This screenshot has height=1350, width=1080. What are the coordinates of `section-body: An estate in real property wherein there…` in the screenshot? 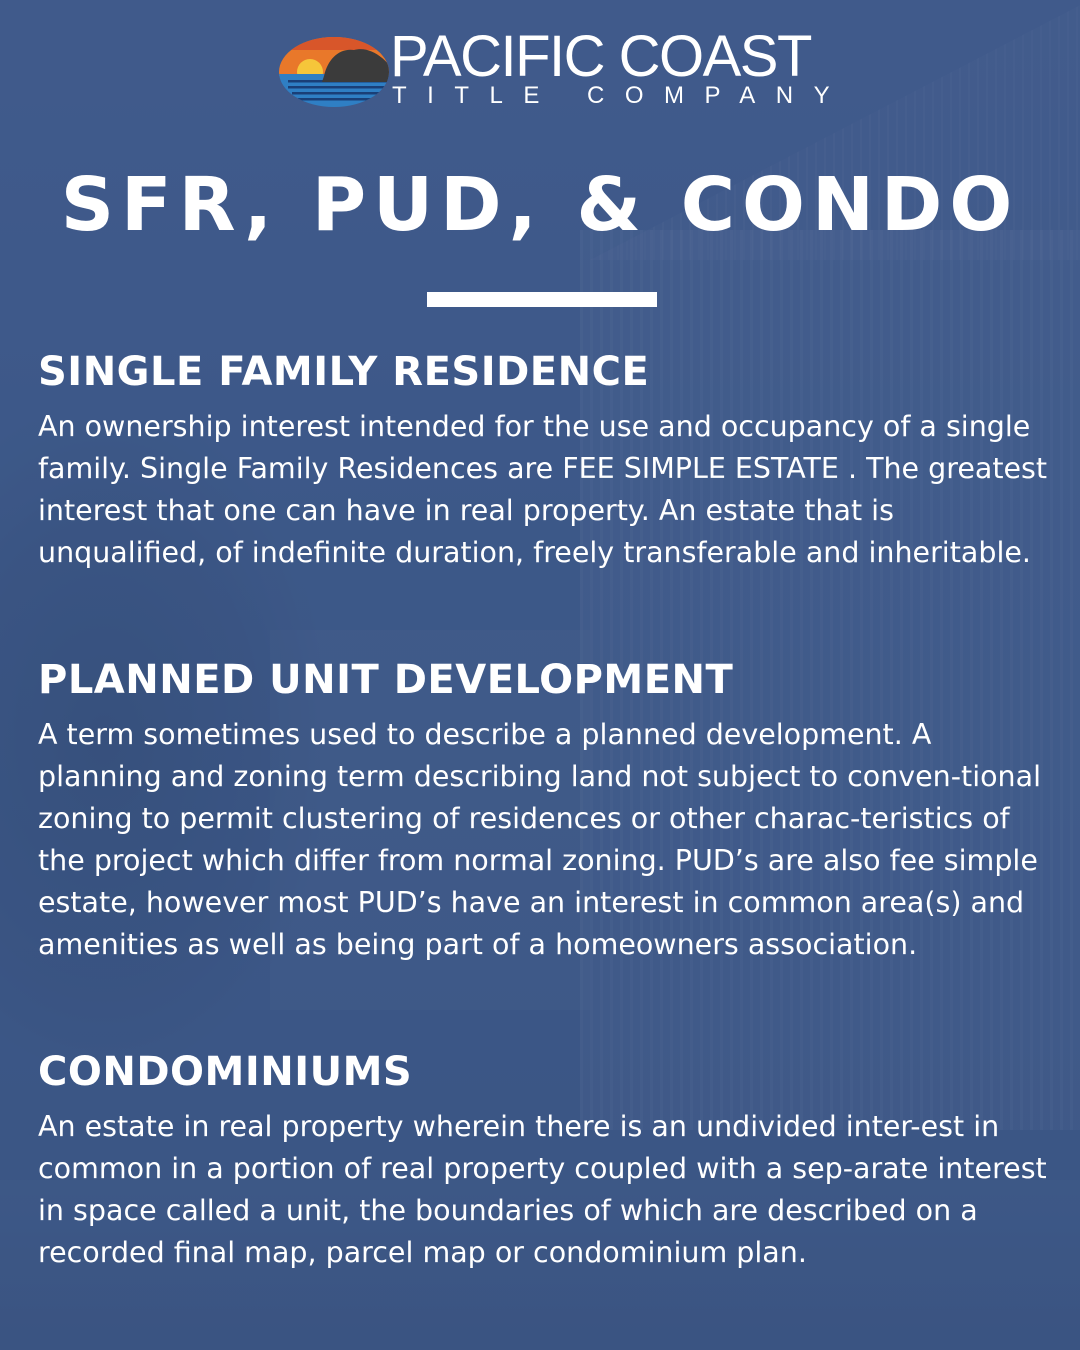 It's located at (542, 1189).